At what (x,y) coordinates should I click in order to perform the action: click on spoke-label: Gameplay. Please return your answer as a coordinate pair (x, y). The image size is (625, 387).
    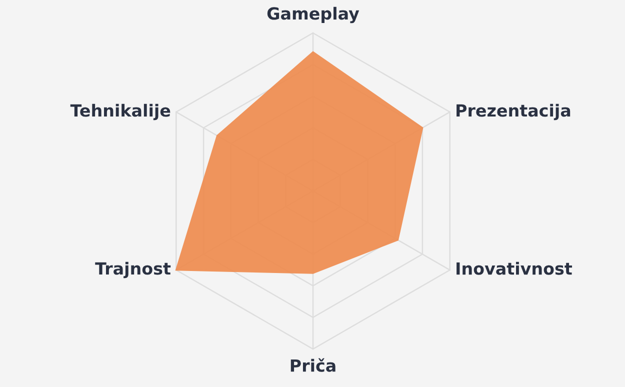
    Looking at the image, I should click on (313, 15).